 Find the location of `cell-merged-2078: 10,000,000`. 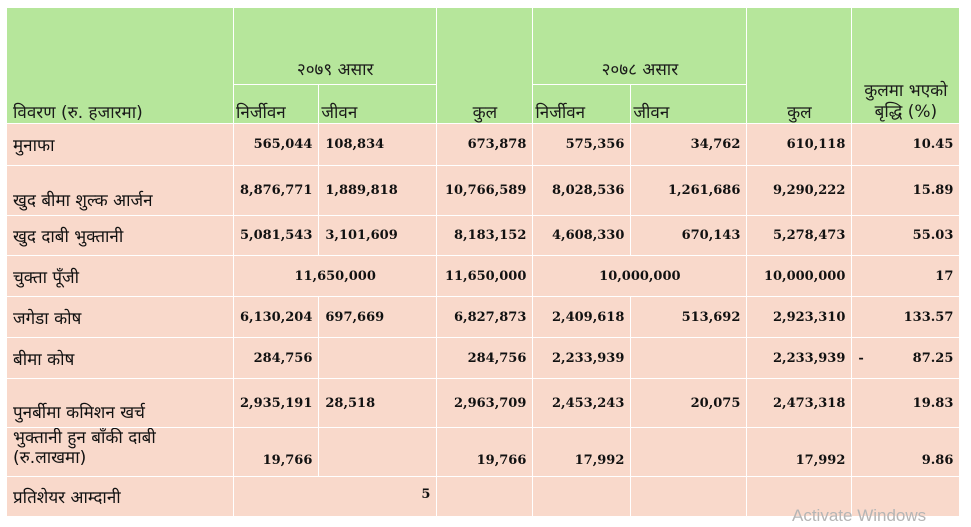

cell-merged-2078: 10,000,000 is located at coordinates (640, 276).